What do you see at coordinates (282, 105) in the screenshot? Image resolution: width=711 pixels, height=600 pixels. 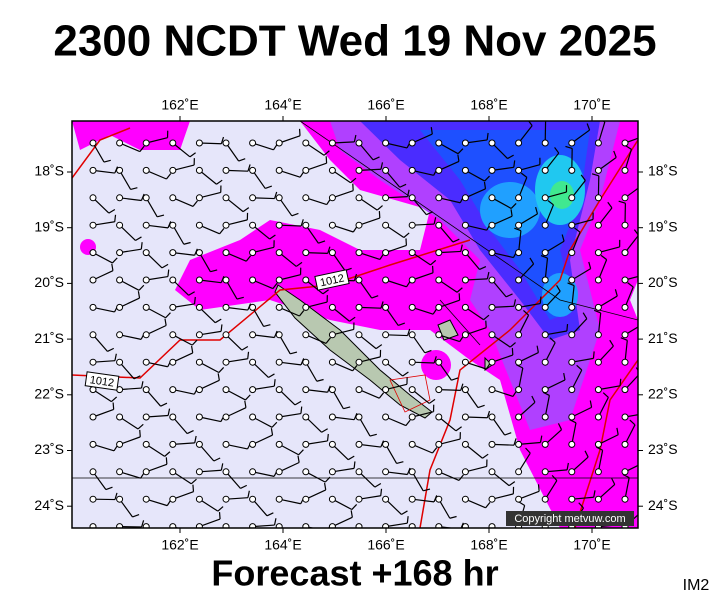 I see `lon-label: 164˚E` at bounding box center [282, 105].